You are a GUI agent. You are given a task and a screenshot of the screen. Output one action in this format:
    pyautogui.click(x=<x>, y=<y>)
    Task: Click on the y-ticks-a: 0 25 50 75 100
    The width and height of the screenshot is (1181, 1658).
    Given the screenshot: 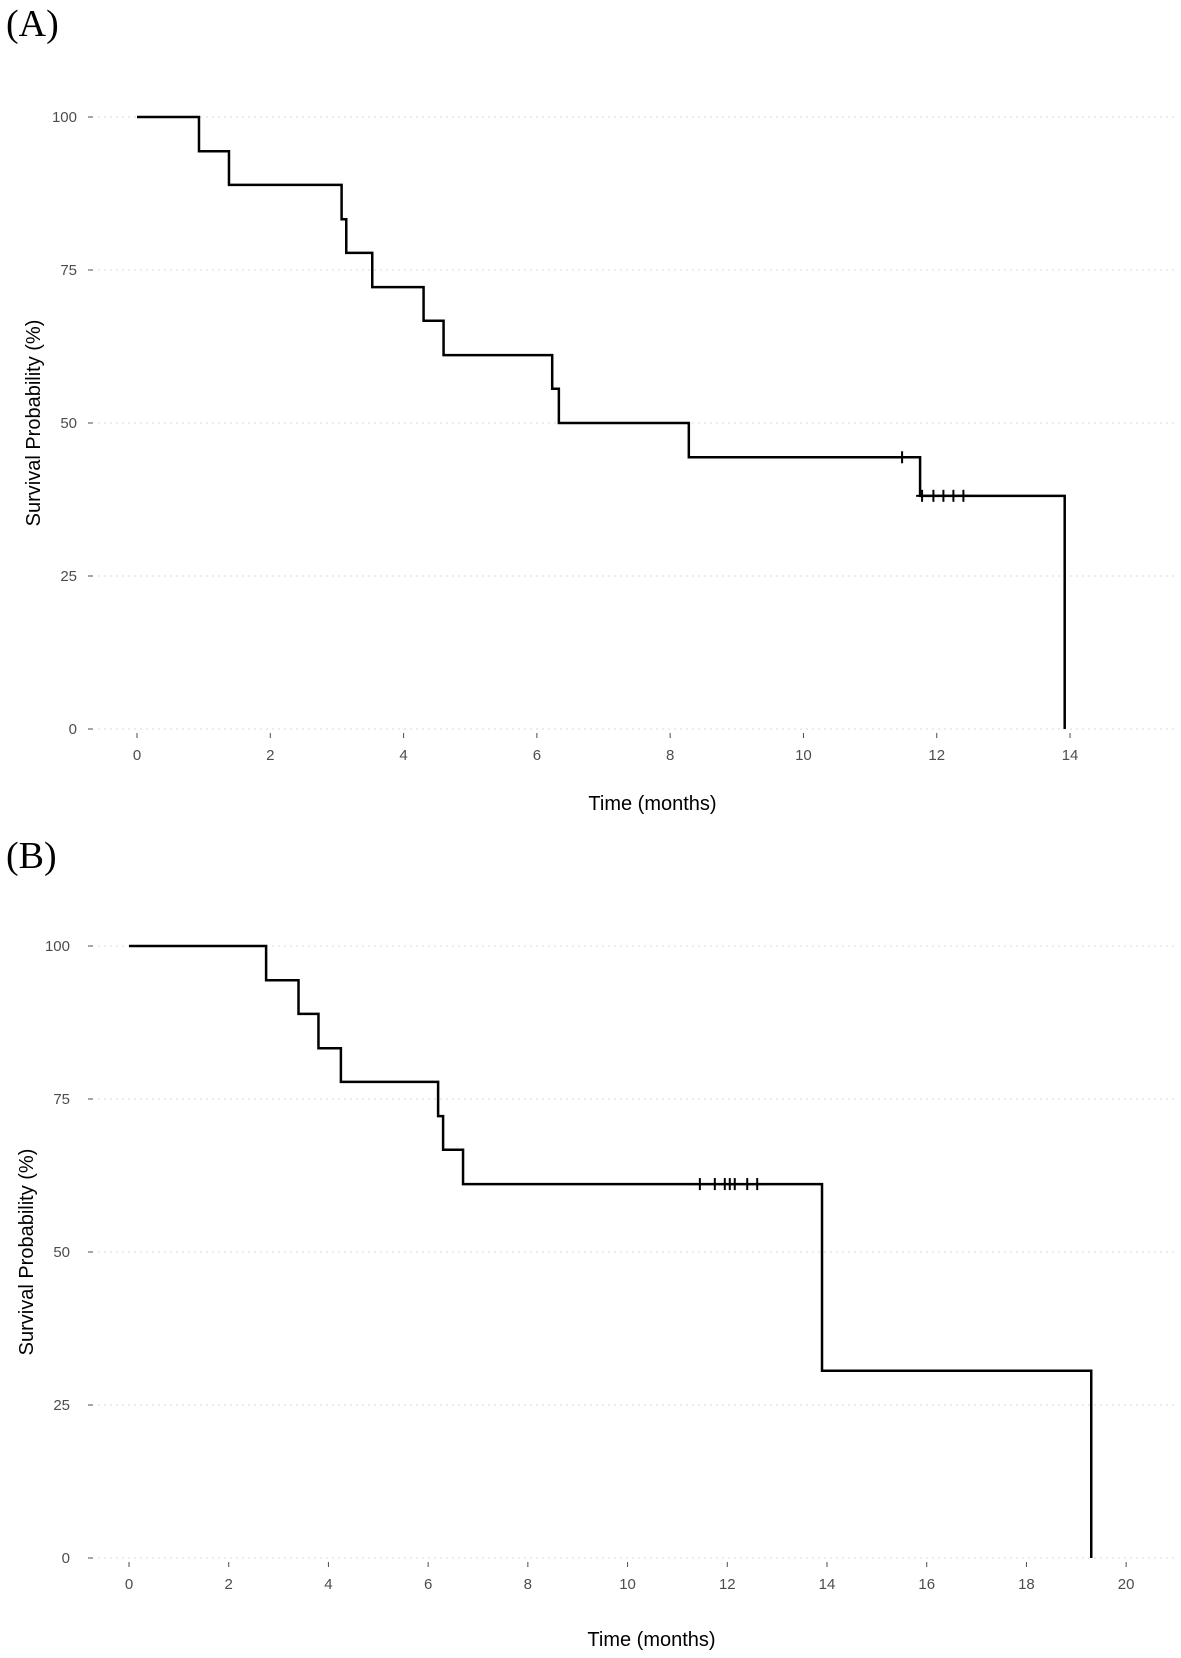 What is the action you would take?
    pyautogui.click(x=72, y=423)
    